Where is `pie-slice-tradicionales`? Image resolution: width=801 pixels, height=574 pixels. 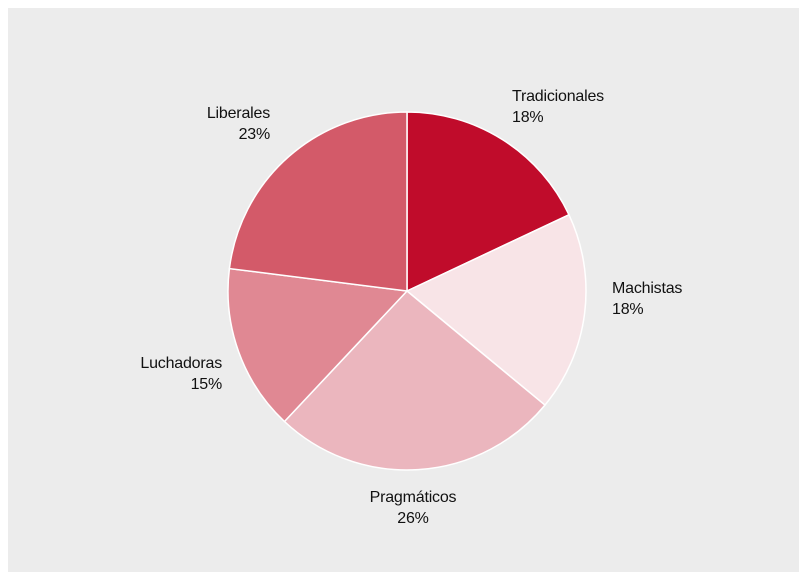 pie-slice-tradicionales is located at coordinates (488, 202).